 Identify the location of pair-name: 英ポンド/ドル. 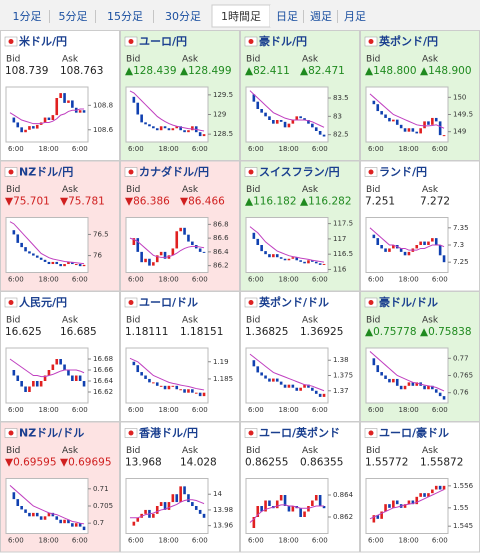
(293, 302).